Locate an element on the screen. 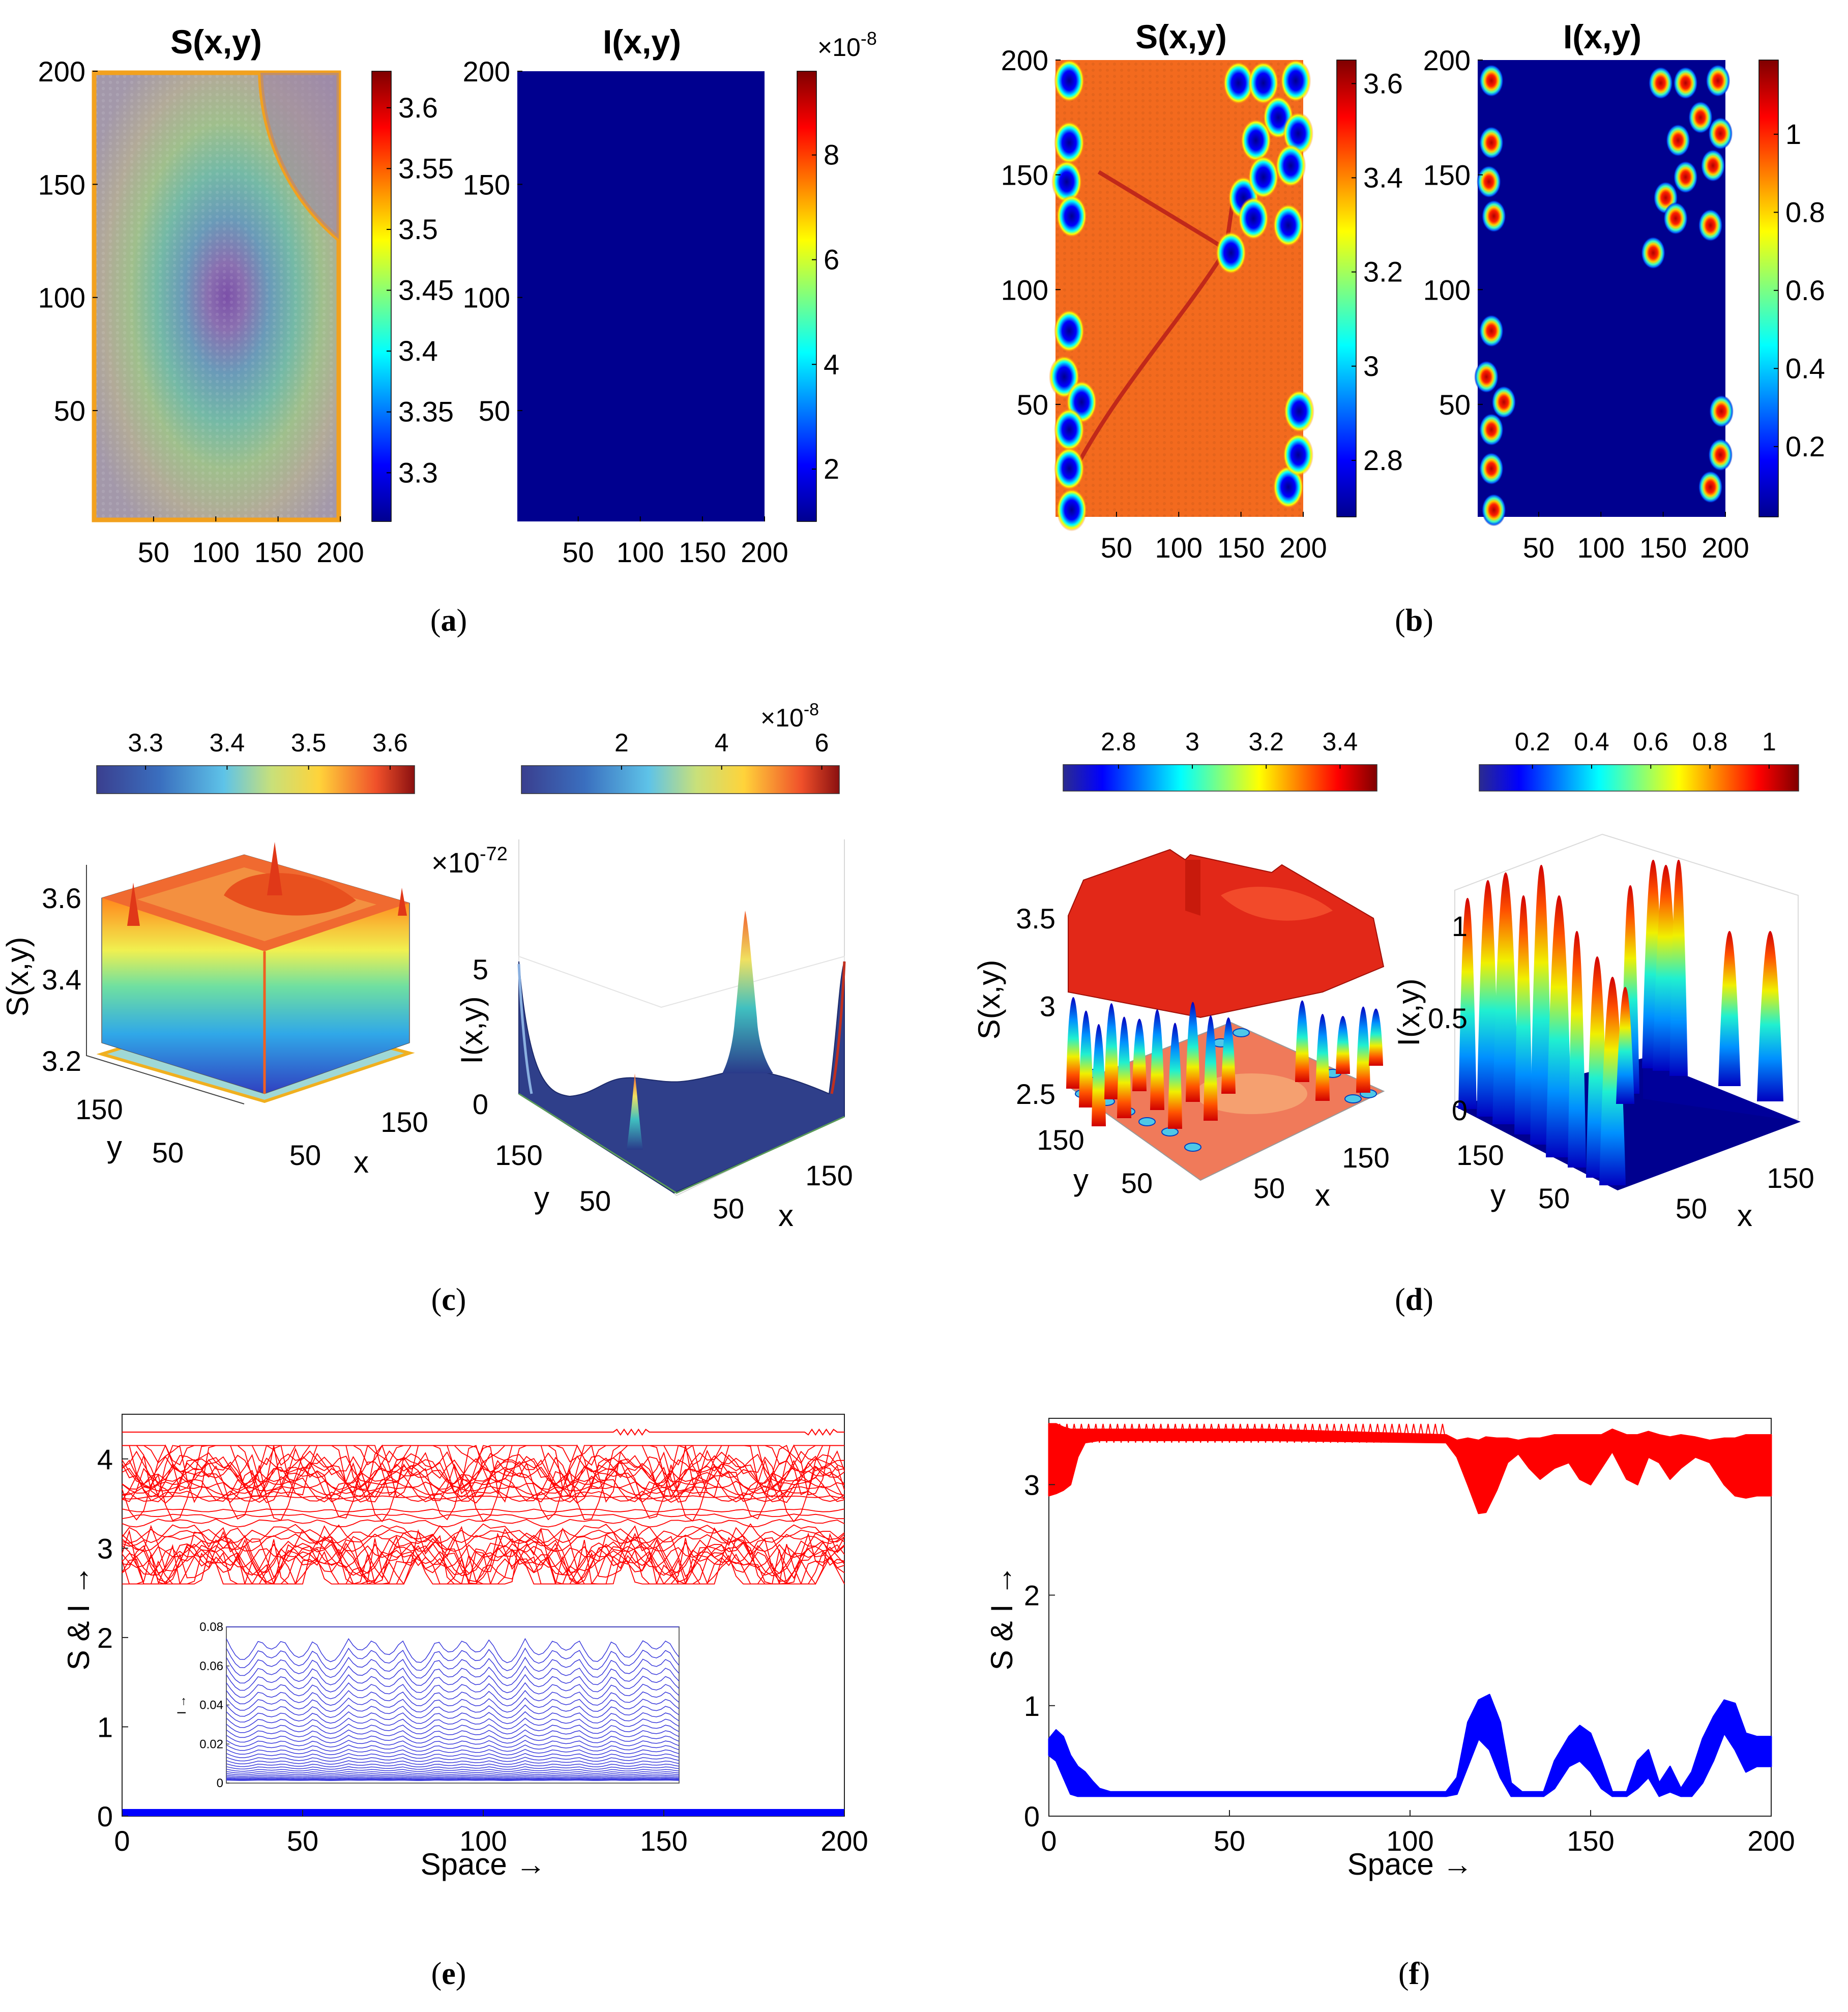 The height and width of the screenshot is (2012, 1848). panel-f-axes: 0 50 100 150 200 0 1 2 3 is located at coordinates (1409, 1663).